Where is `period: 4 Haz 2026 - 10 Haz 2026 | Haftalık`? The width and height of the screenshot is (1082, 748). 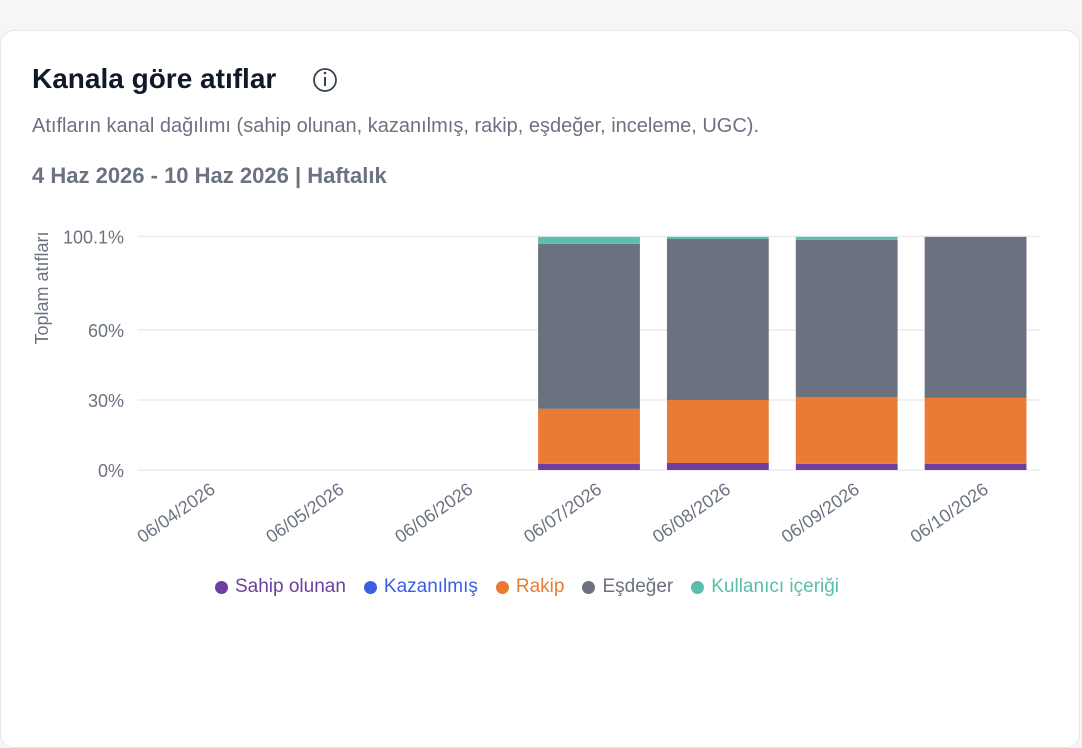
period: 4 Haz 2026 - 10 Haz 2026 | Haftalık is located at coordinates (209, 175).